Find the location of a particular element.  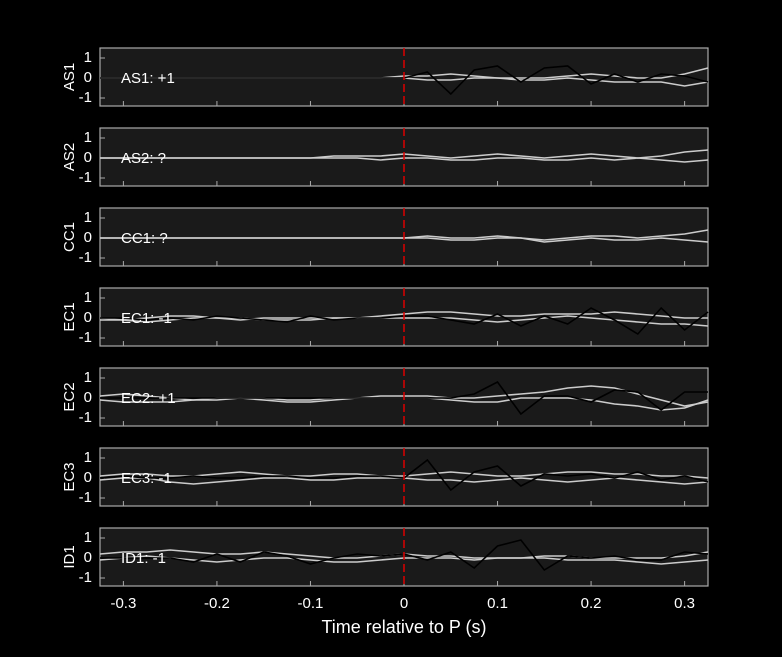

x-tick-label: -0.1 is located at coordinates (311, 603).